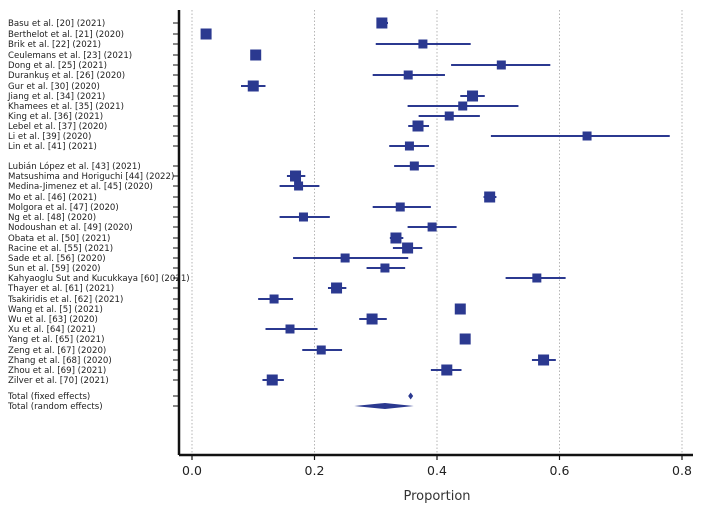  Describe the element at coordinates (56, 97) in the screenshot. I see `study-label: Jiang et al. [34] (2021)` at that location.